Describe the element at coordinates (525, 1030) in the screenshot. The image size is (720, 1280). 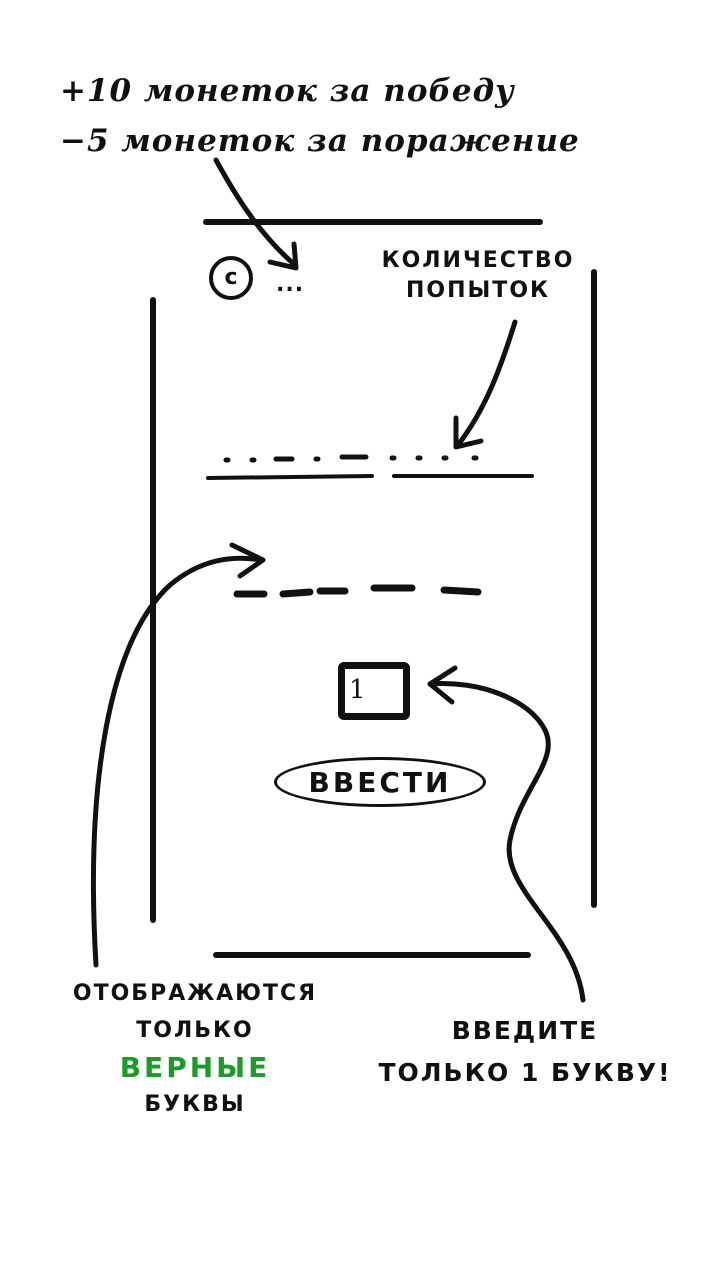
I see `input-hint-line1: введите` at that location.